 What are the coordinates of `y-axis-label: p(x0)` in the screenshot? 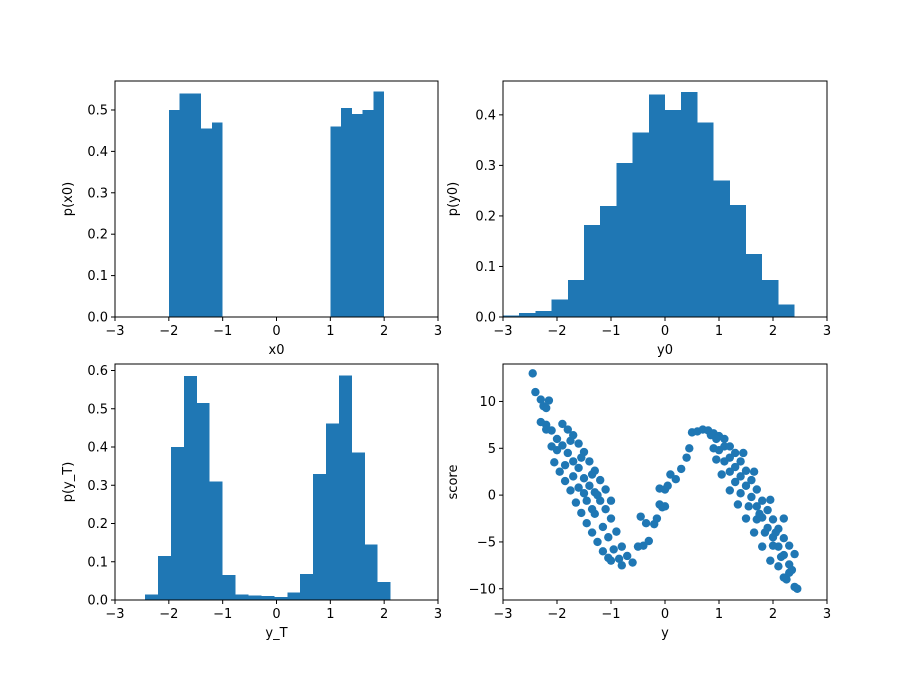 It's located at (68, 199).